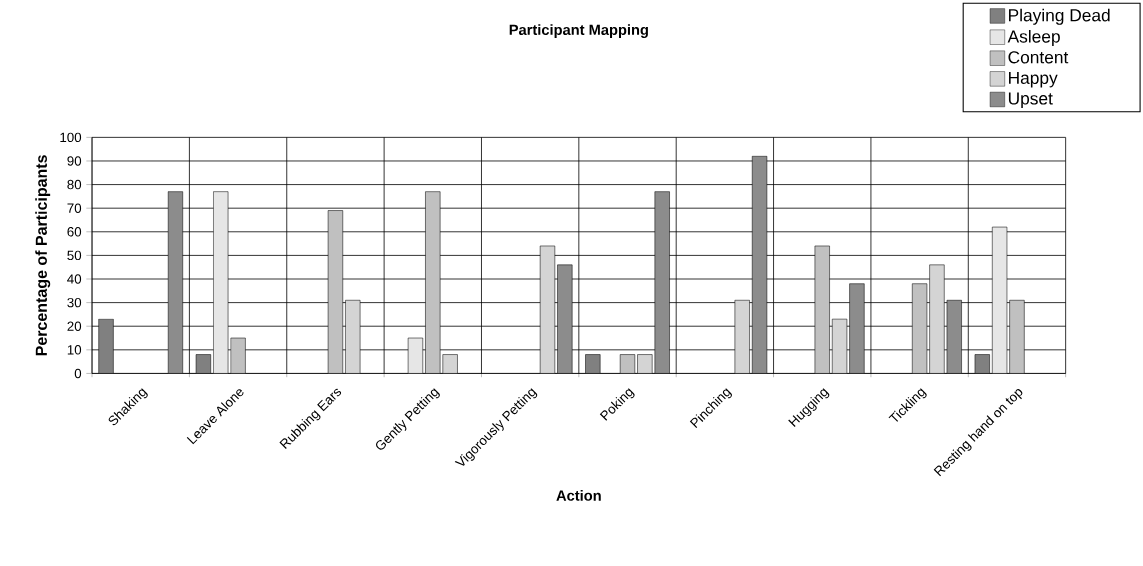 The height and width of the screenshot is (566, 1143). What do you see at coordinates (74, 232) in the screenshot?
I see `y-tick-label: 60` at bounding box center [74, 232].